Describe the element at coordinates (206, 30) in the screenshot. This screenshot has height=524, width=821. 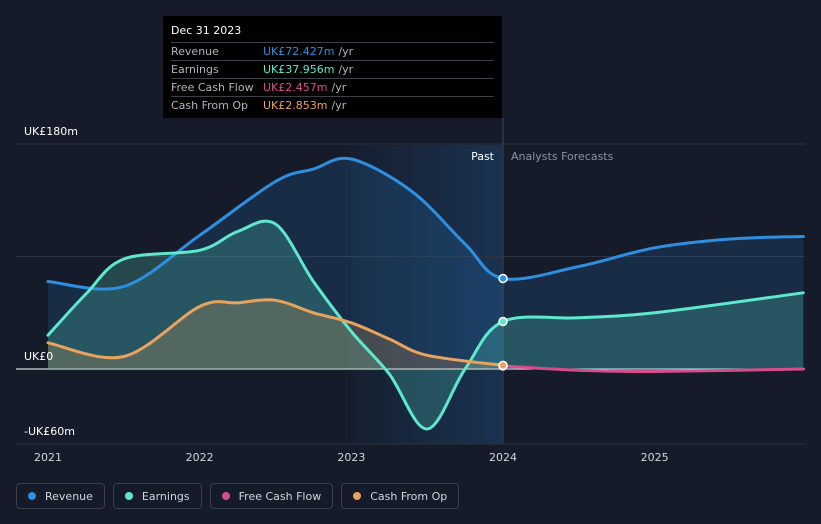
I see `tooltip-date: Dec 31 2023` at that location.